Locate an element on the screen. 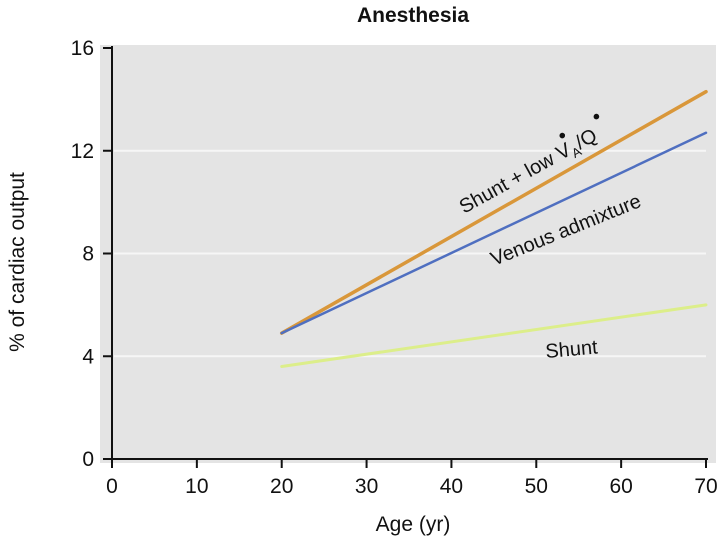 The image size is (720, 540). v-dot-icon is located at coordinates (562, 135).